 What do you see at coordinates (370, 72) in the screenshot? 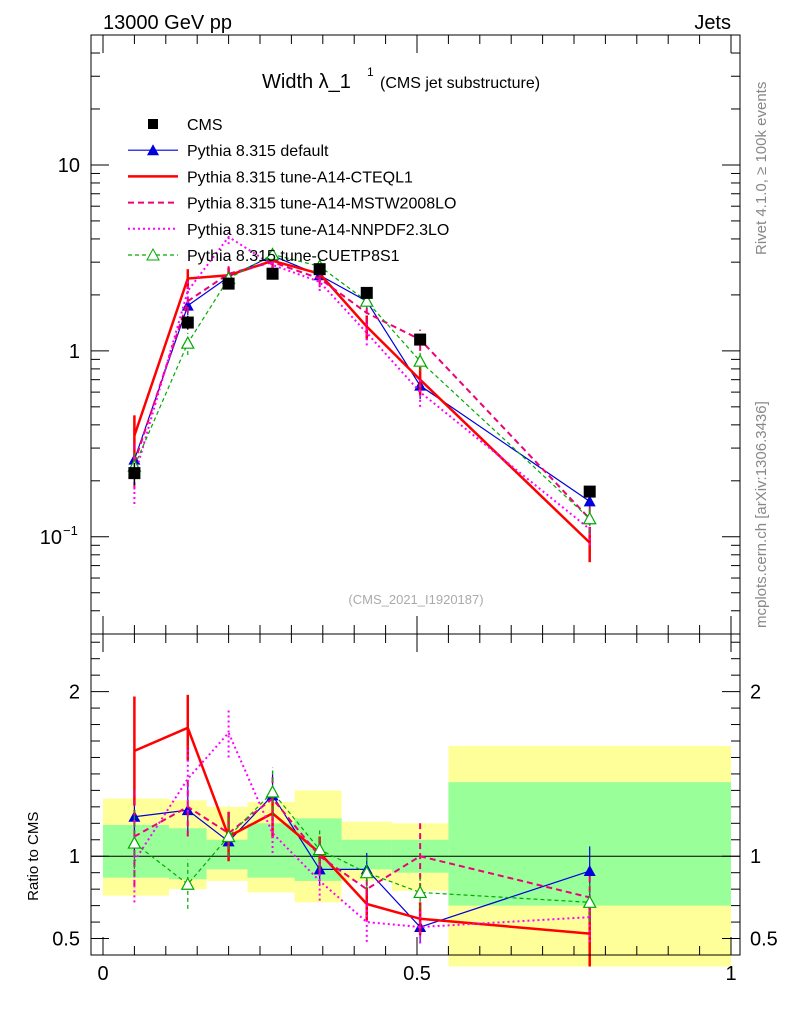
I see `chart-title-sup: 1` at bounding box center [370, 72].